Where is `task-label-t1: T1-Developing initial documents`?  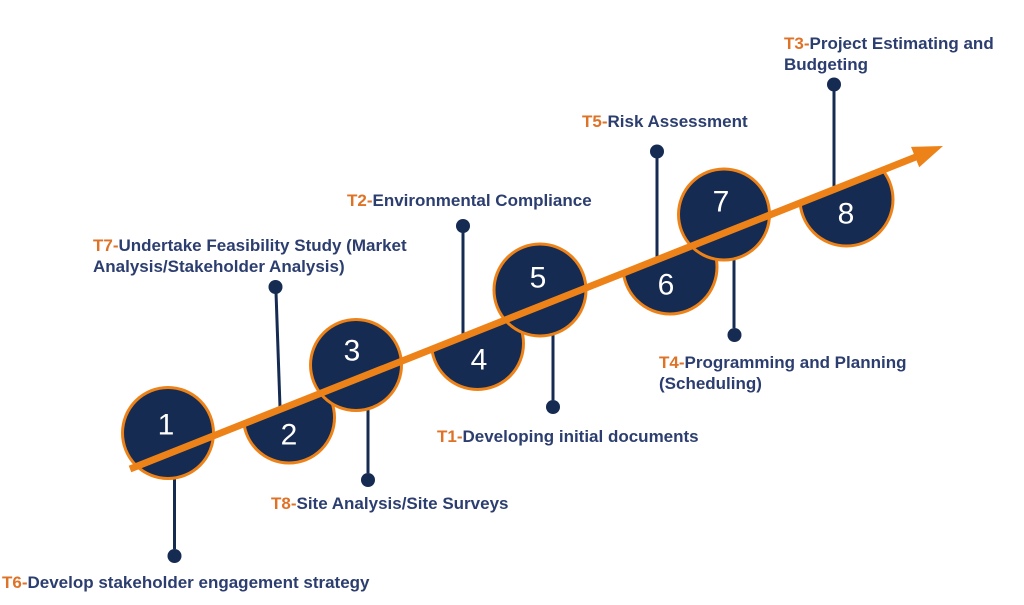 task-label-t1: T1-Developing initial documents is located at coordinates (568, 436).